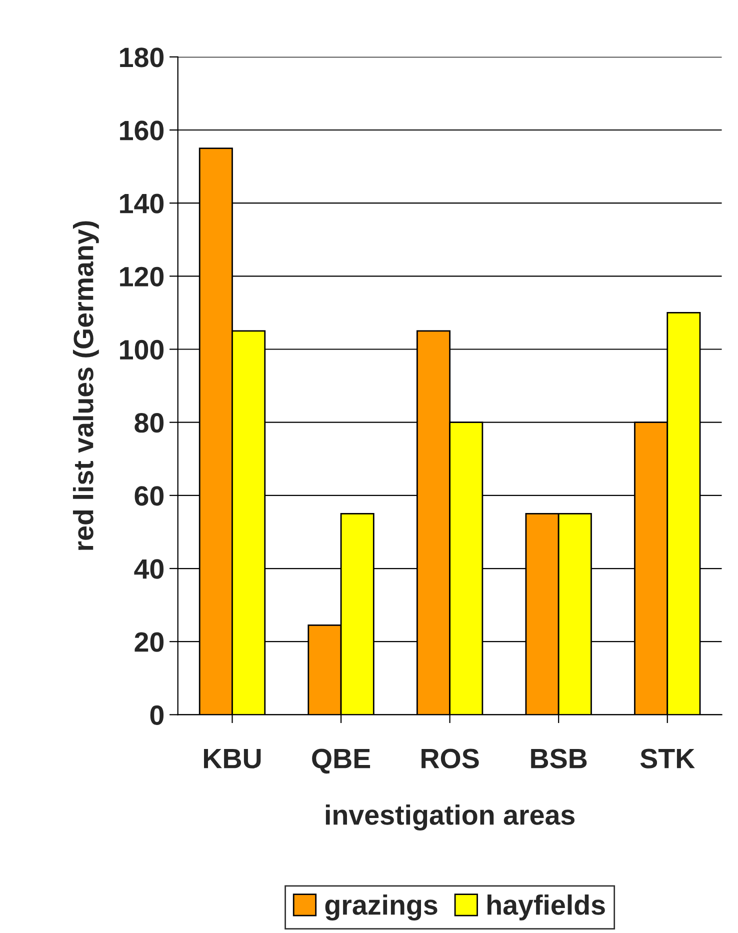  Describe the element at coordinates (559, 758) in the screenshot. I see `x-tick-label: BSB` at that location.